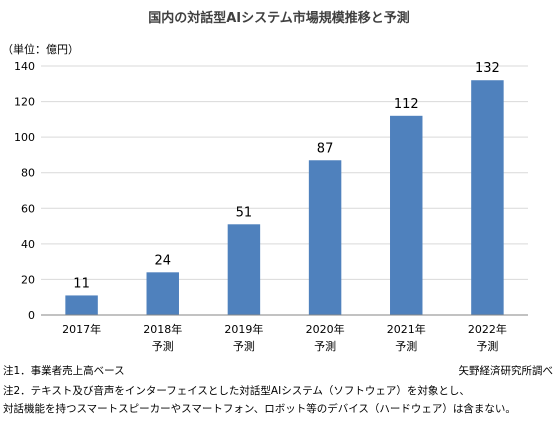 Image resolution: width=559 pixels, height=422 pixels. Describe the element at coordinates (28, 244) in the screenshot. I see `y-tick-label: 40` at that location.